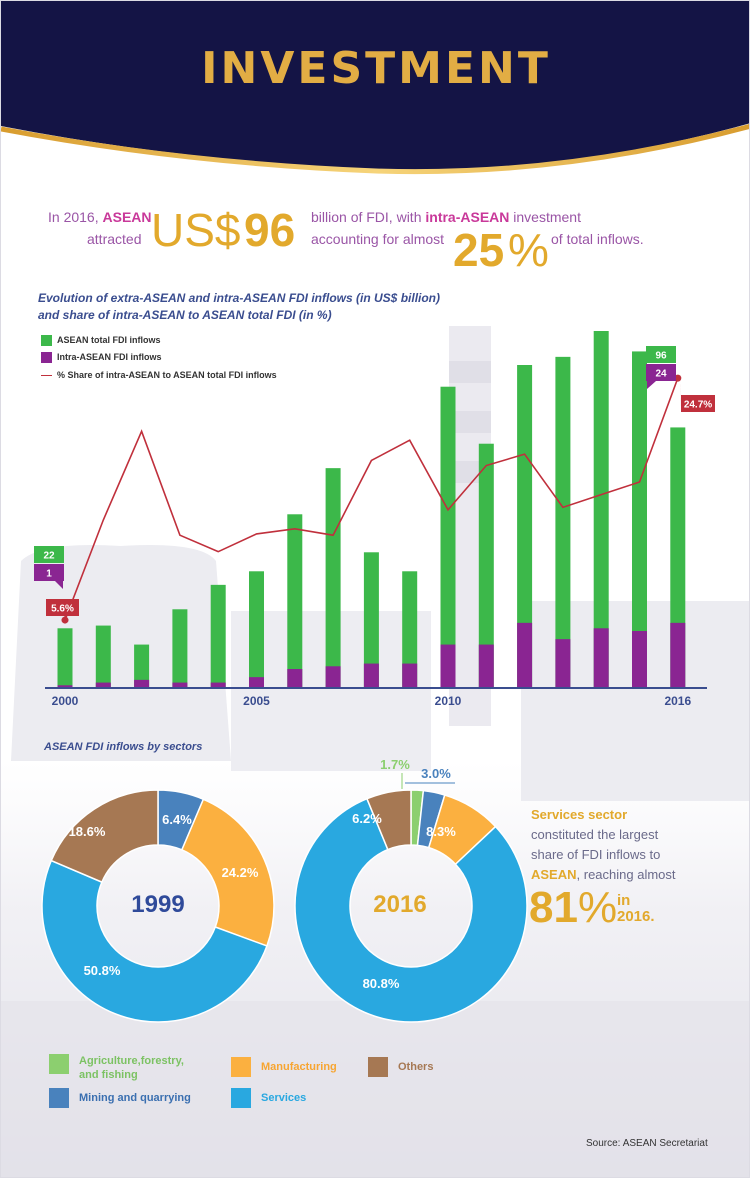 The width and height of the screenshot is (750, 1178). I want to click on bar-total-2004, so click(218, 636).